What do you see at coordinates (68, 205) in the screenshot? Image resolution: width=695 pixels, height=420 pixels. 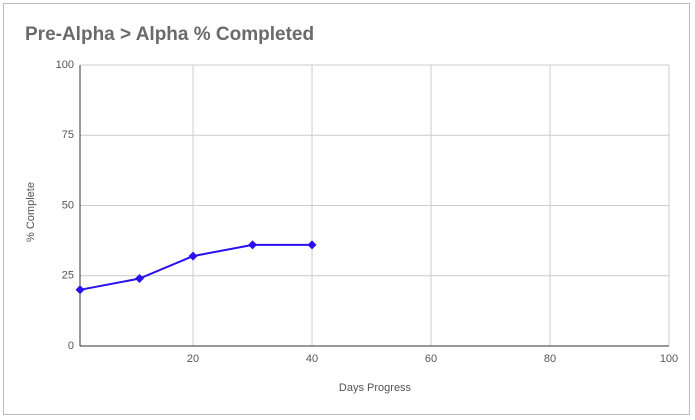 I see `y-tick-label: 50` at bounding box center [68, 205].